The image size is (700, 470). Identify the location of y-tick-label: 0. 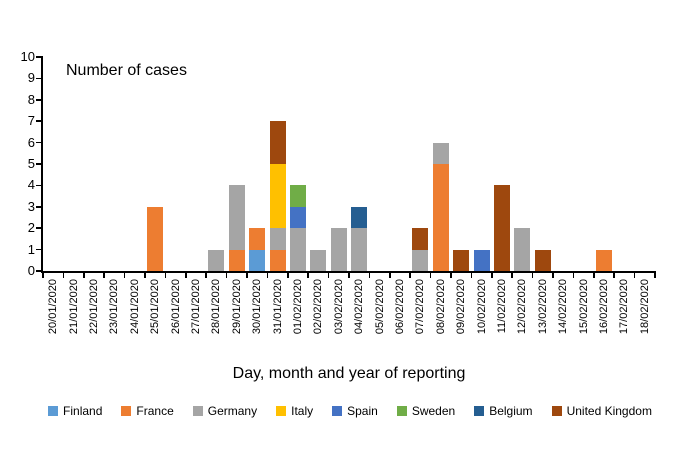
(31, 270).